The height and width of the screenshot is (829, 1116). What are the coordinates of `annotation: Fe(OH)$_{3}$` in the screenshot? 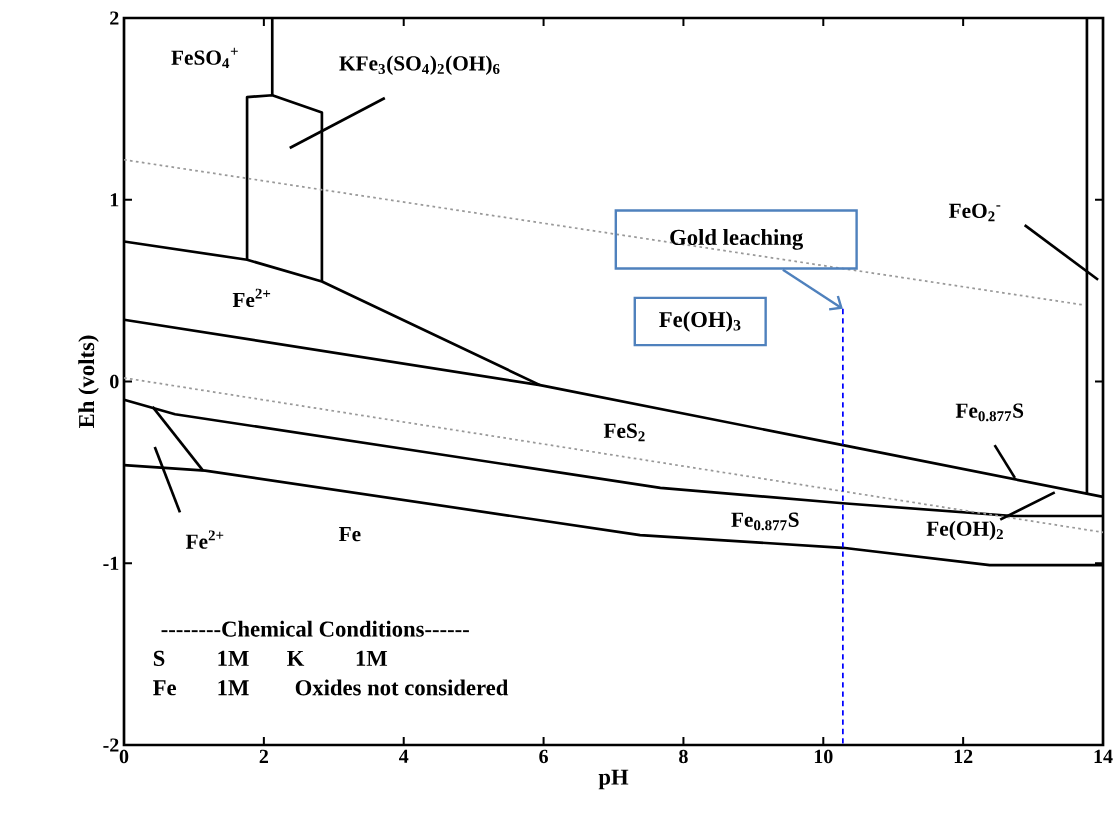 It's located at (700, 321).